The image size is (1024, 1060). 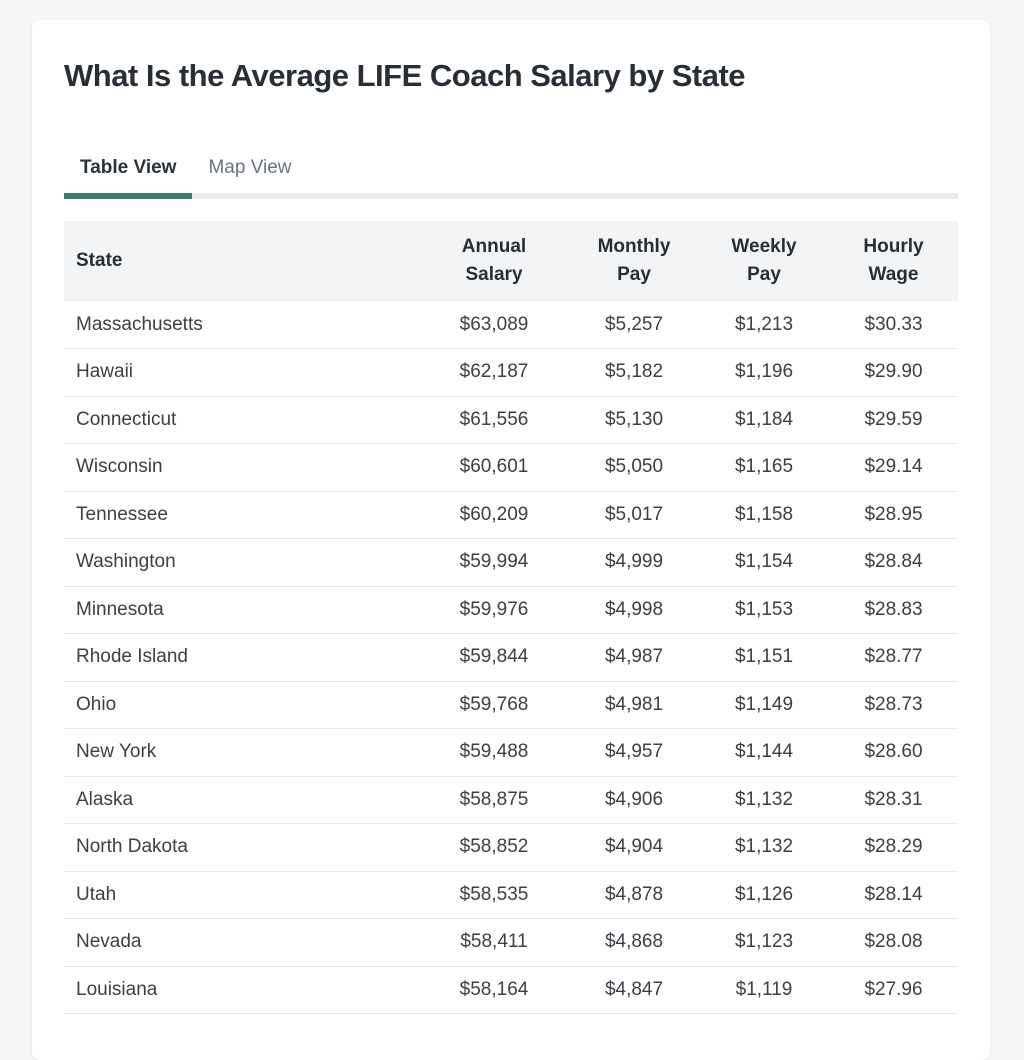 What do you see at coordinates (893, 752) in the screenshot?
I see `value-cell: $28.60` at bounding box center [893, 752].